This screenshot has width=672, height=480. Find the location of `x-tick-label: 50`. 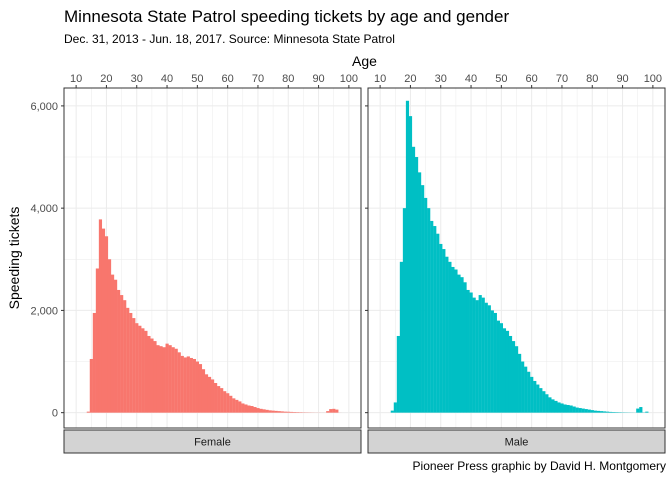

x-tick-label: 50 is located at coordinates (197, 79).